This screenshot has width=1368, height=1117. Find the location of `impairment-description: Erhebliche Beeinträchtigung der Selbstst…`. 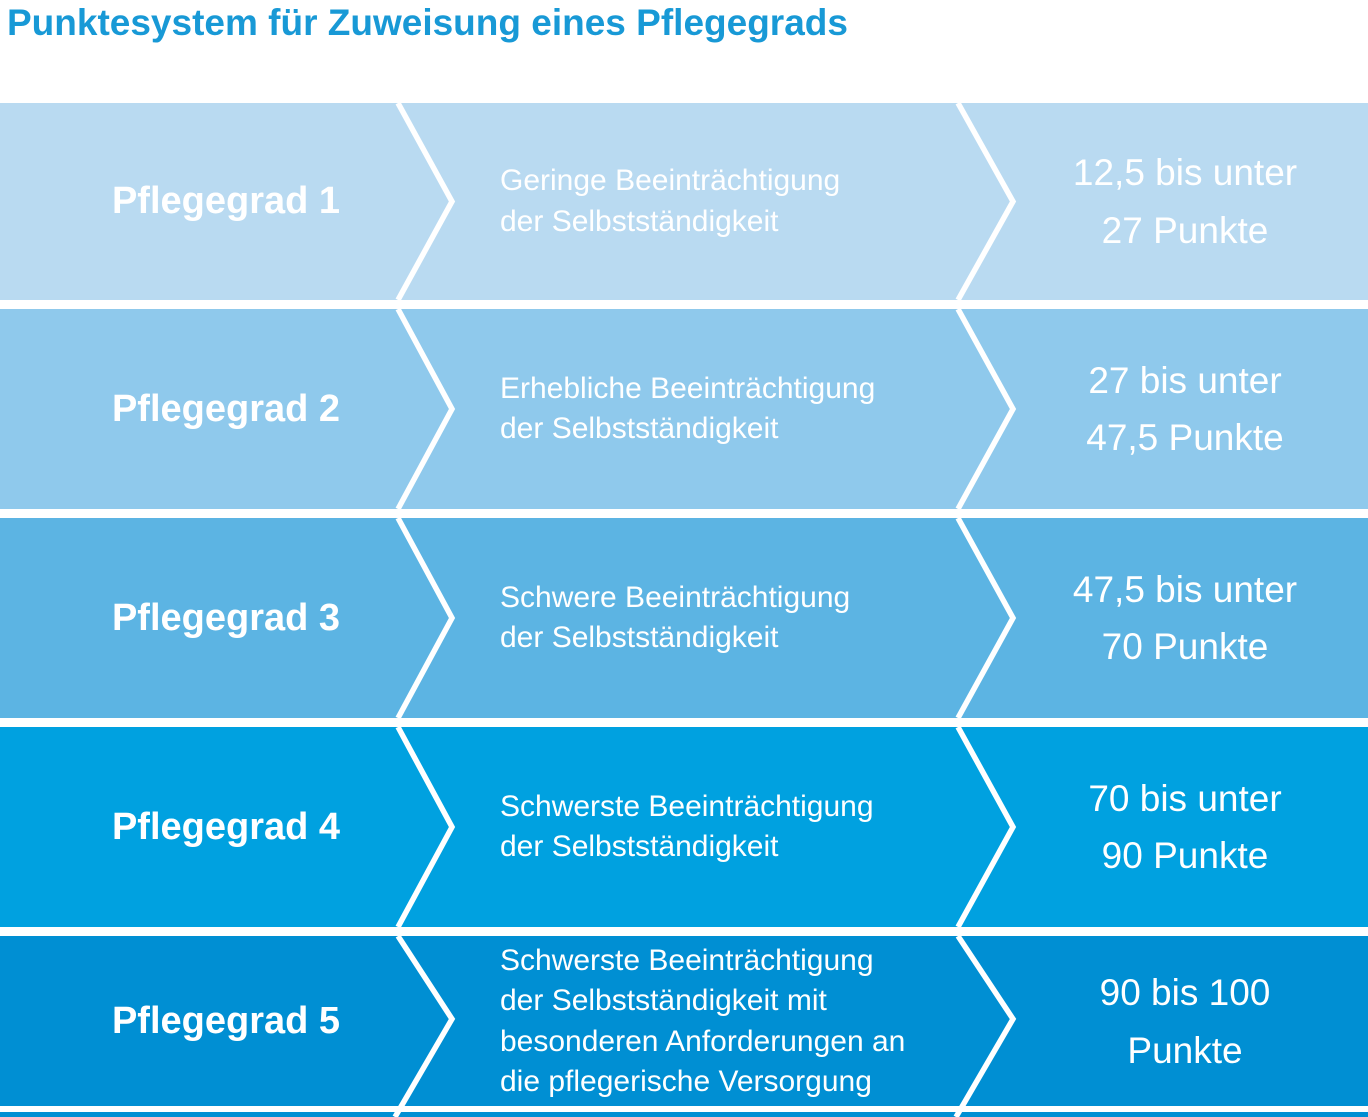

impairment-description: Erhebliche Beeinträchtigung der Selbstst… is located at coordinates (688, 408).